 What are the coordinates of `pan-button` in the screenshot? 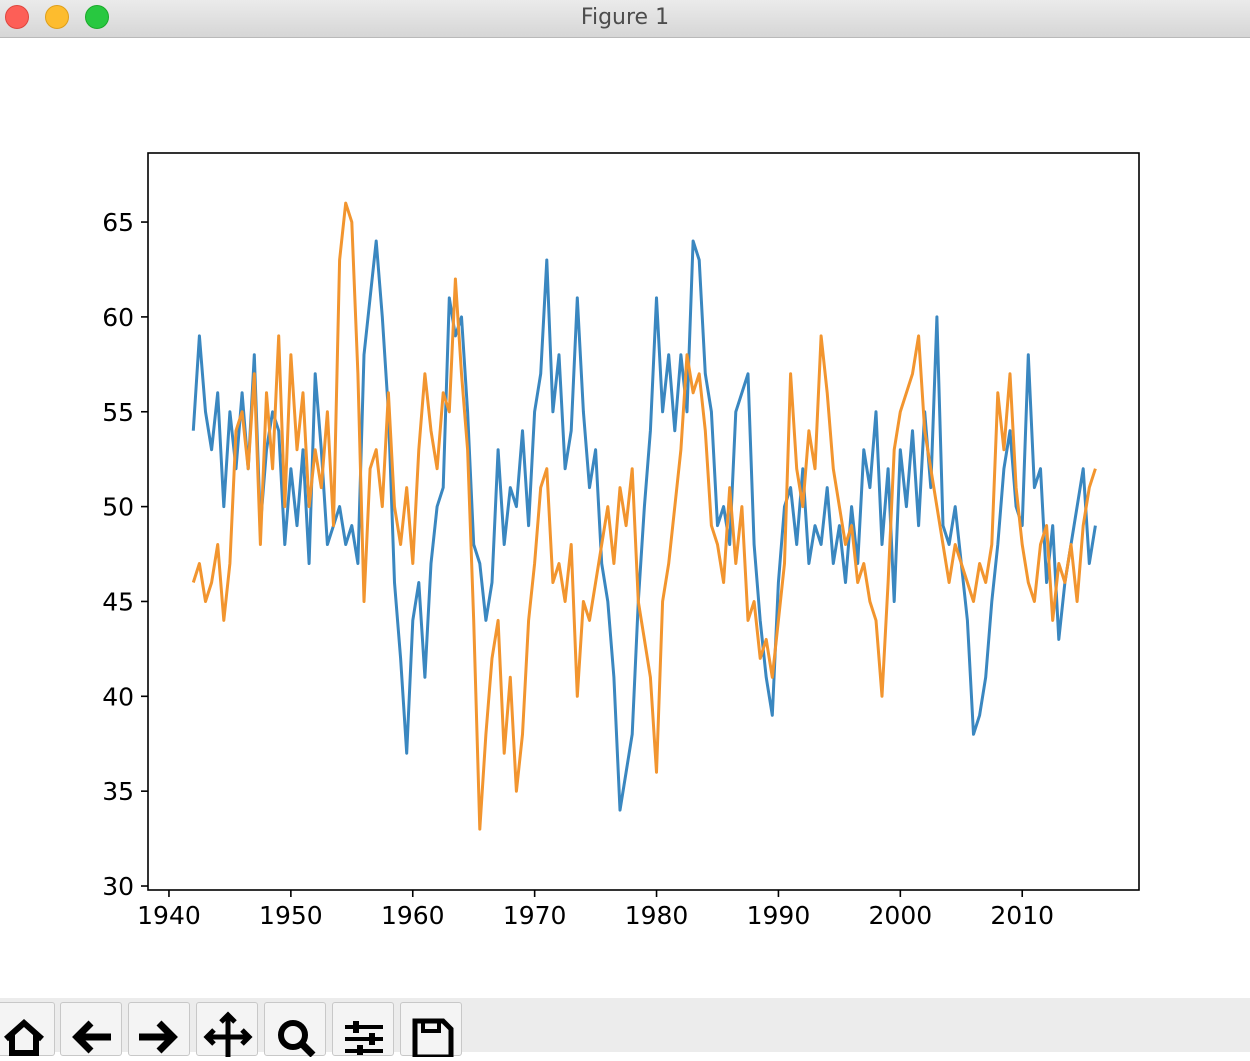 It's located at (227, 1029).